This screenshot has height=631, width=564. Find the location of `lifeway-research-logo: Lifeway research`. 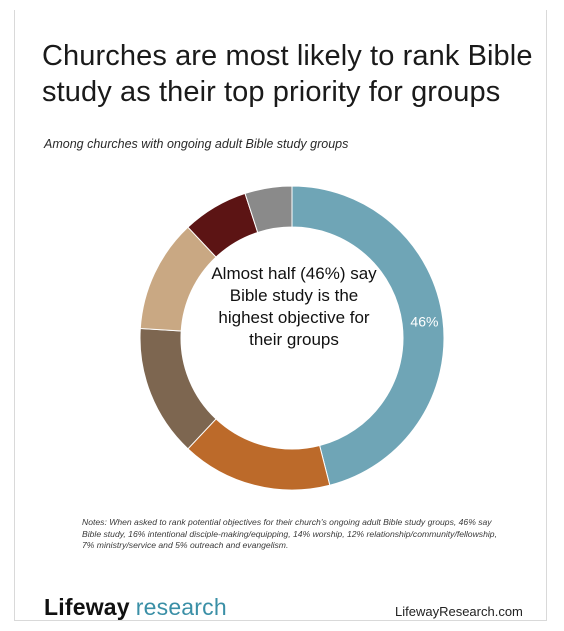

lifeway-research-logo: Lifeway research is located at coordinates (135, 607).